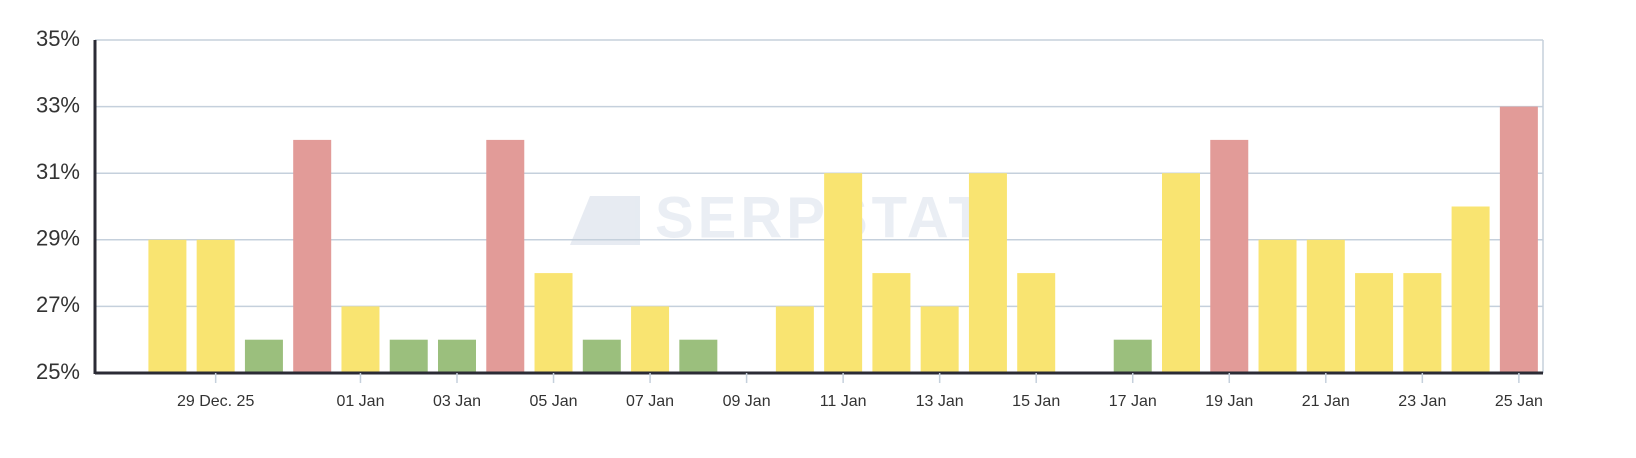 This screenshot has width=1636, height=458. Describe the element at coordinates (554, 401) in the screenshot. I see `x-tick-label: 05 Jan` at that location.